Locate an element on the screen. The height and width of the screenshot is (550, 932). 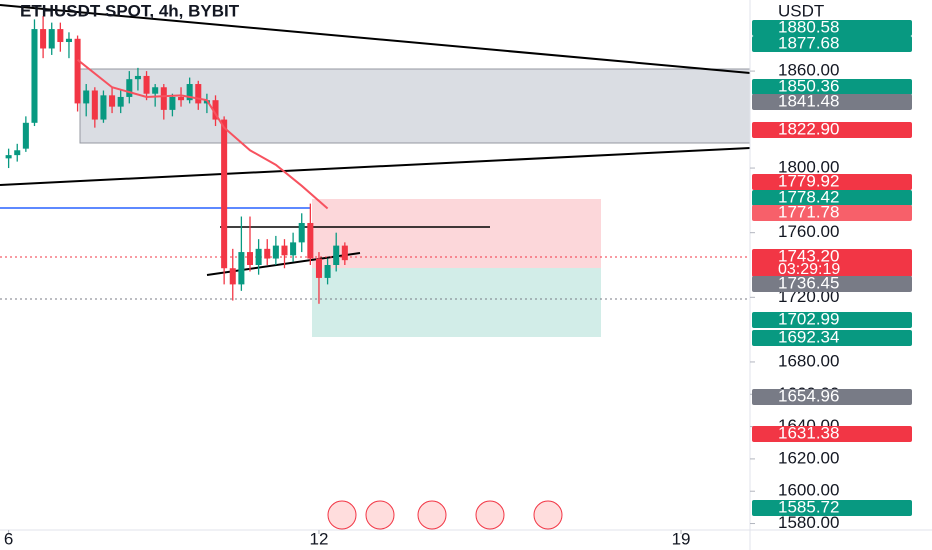
price-tag-label: 1877.68 is located at coordinates (808, 42).